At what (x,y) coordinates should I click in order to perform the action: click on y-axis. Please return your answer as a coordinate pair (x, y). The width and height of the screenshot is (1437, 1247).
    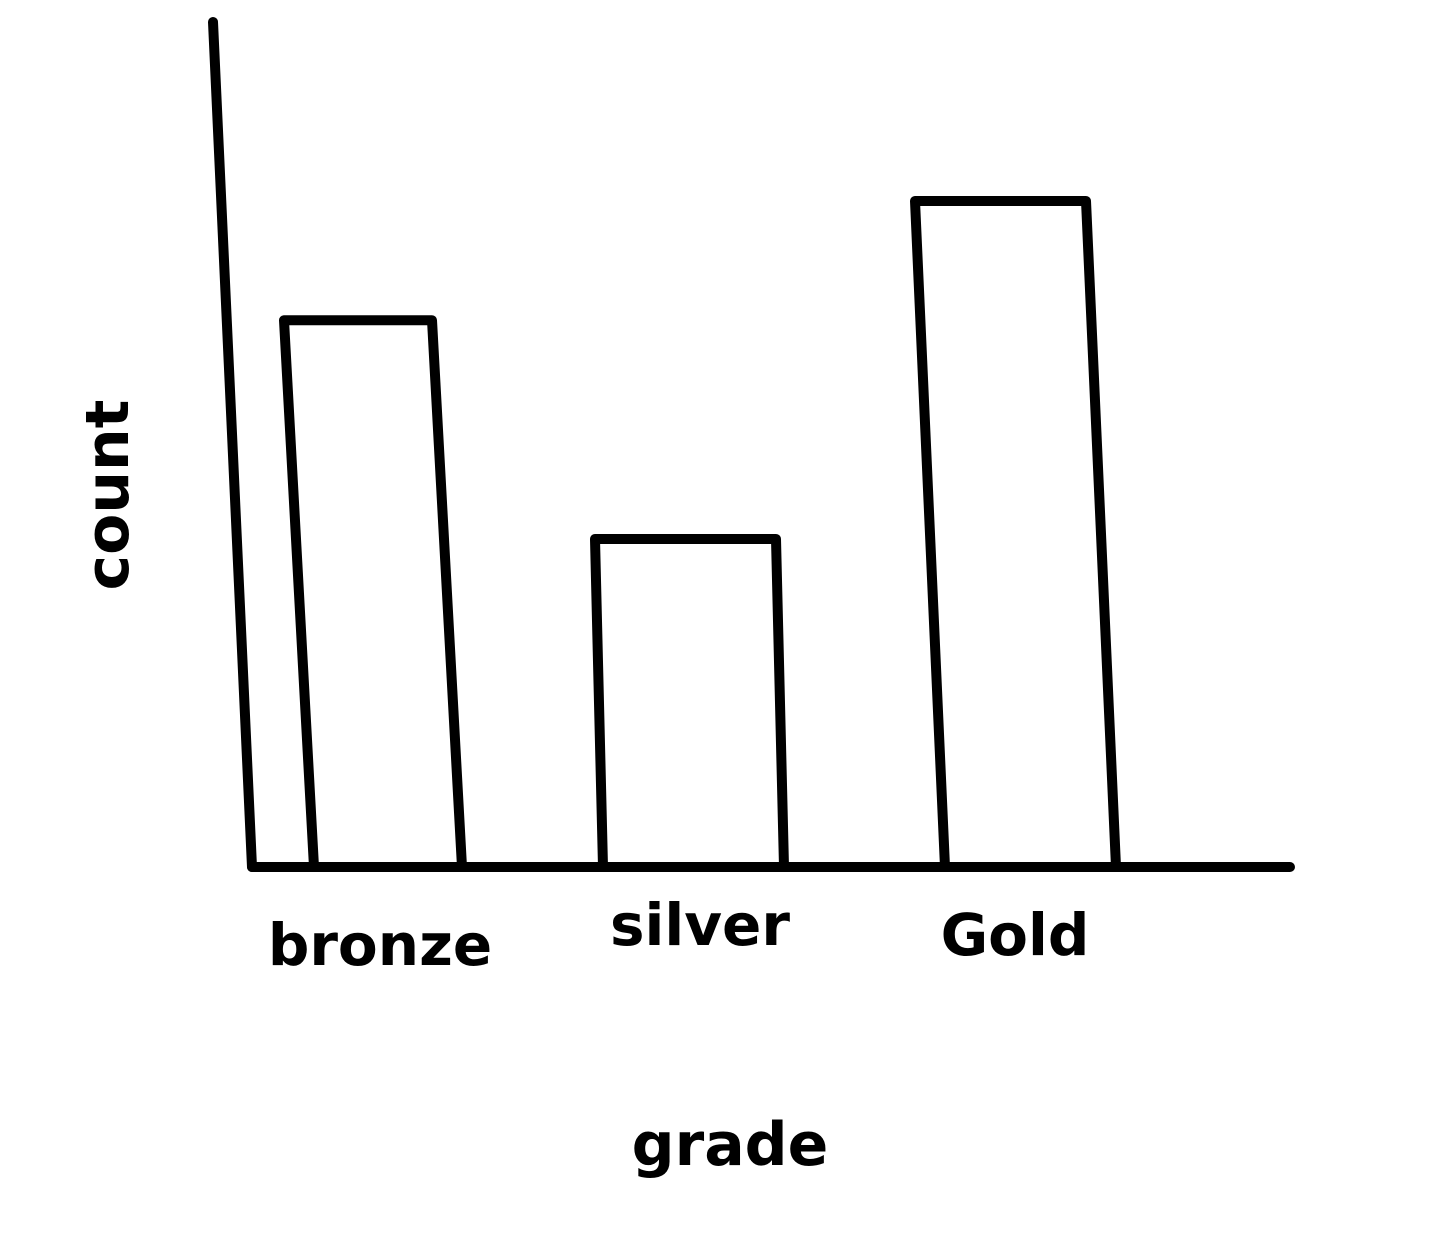
    Looking at the image, I should click on (232, 444).